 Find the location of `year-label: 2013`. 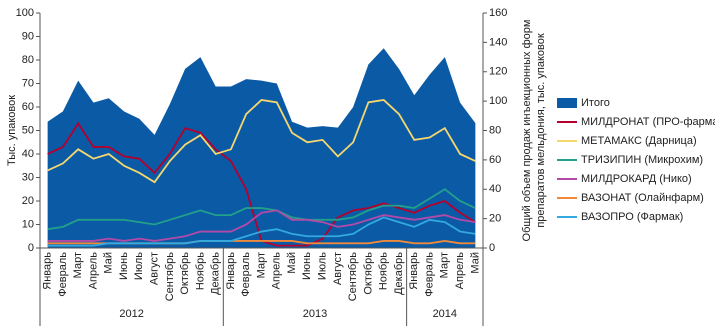

year-label: 2013 is located at coordinates (315, 314).